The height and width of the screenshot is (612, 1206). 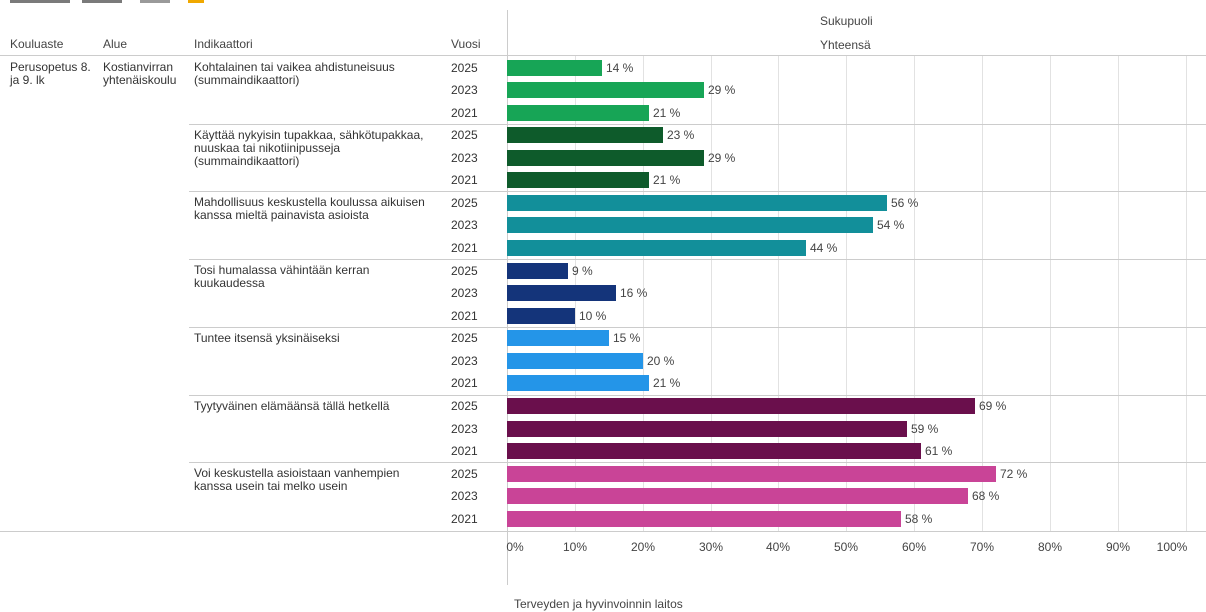 I want to click on data-label: 16 %, so click(x=634, y=293).